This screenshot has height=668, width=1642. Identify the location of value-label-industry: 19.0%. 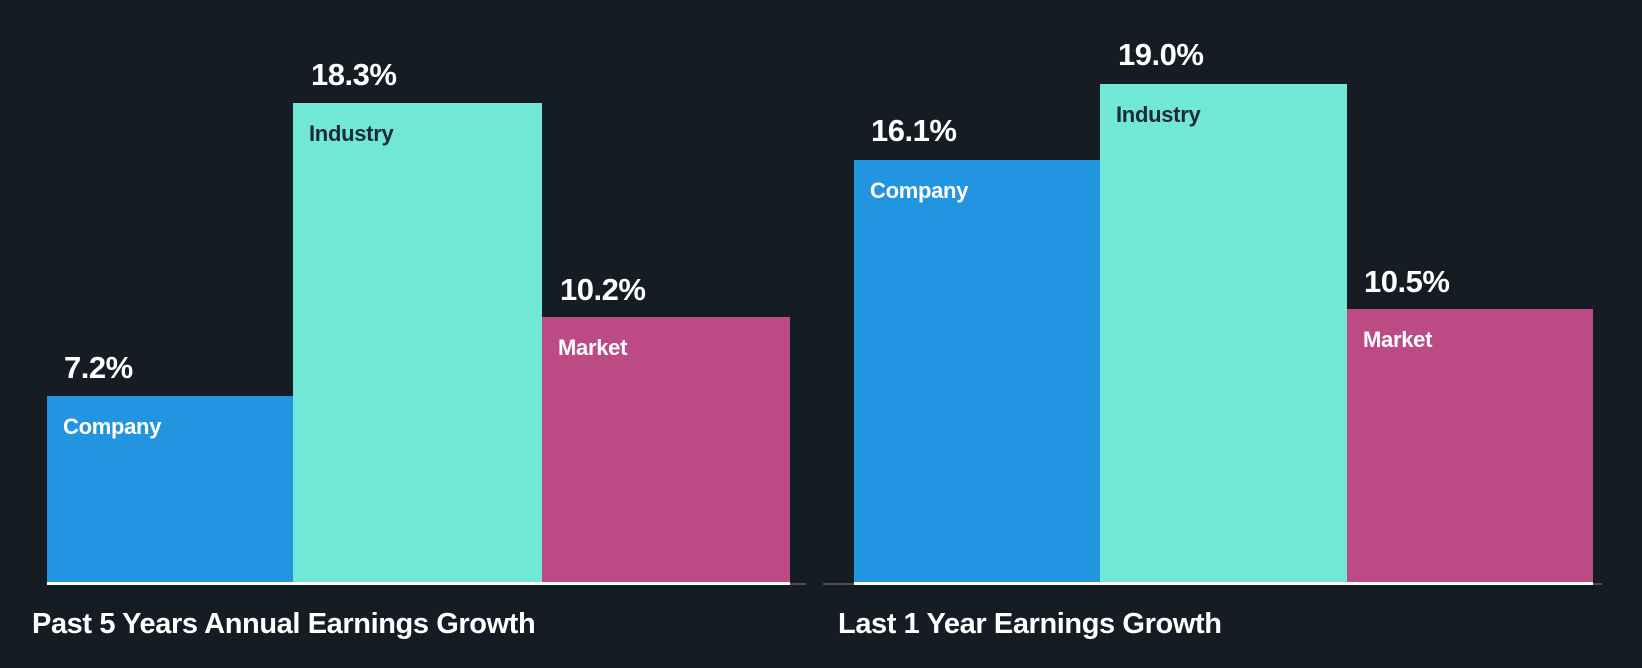
(1161, 54).